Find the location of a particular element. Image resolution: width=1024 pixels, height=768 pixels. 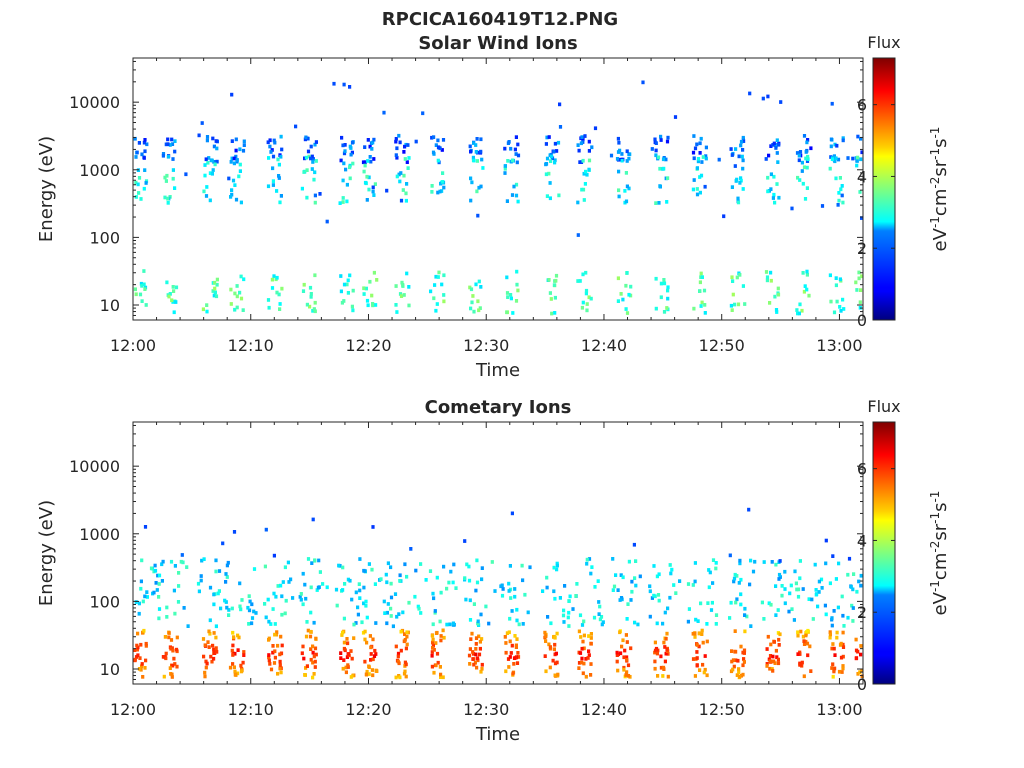

y-tick-label: 10 is located at coordinates (110, 305).